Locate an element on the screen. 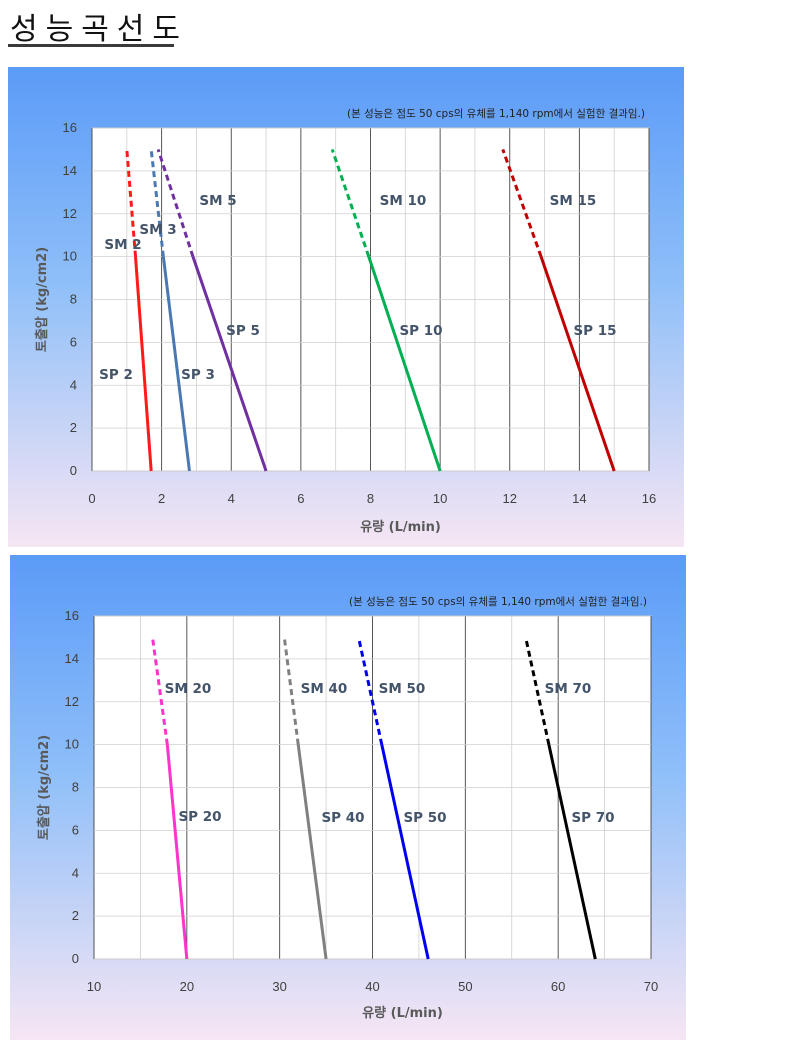 This screenshot has height=1045, width=790. sp-label: SP 50 is located at coordinates (424, 818).